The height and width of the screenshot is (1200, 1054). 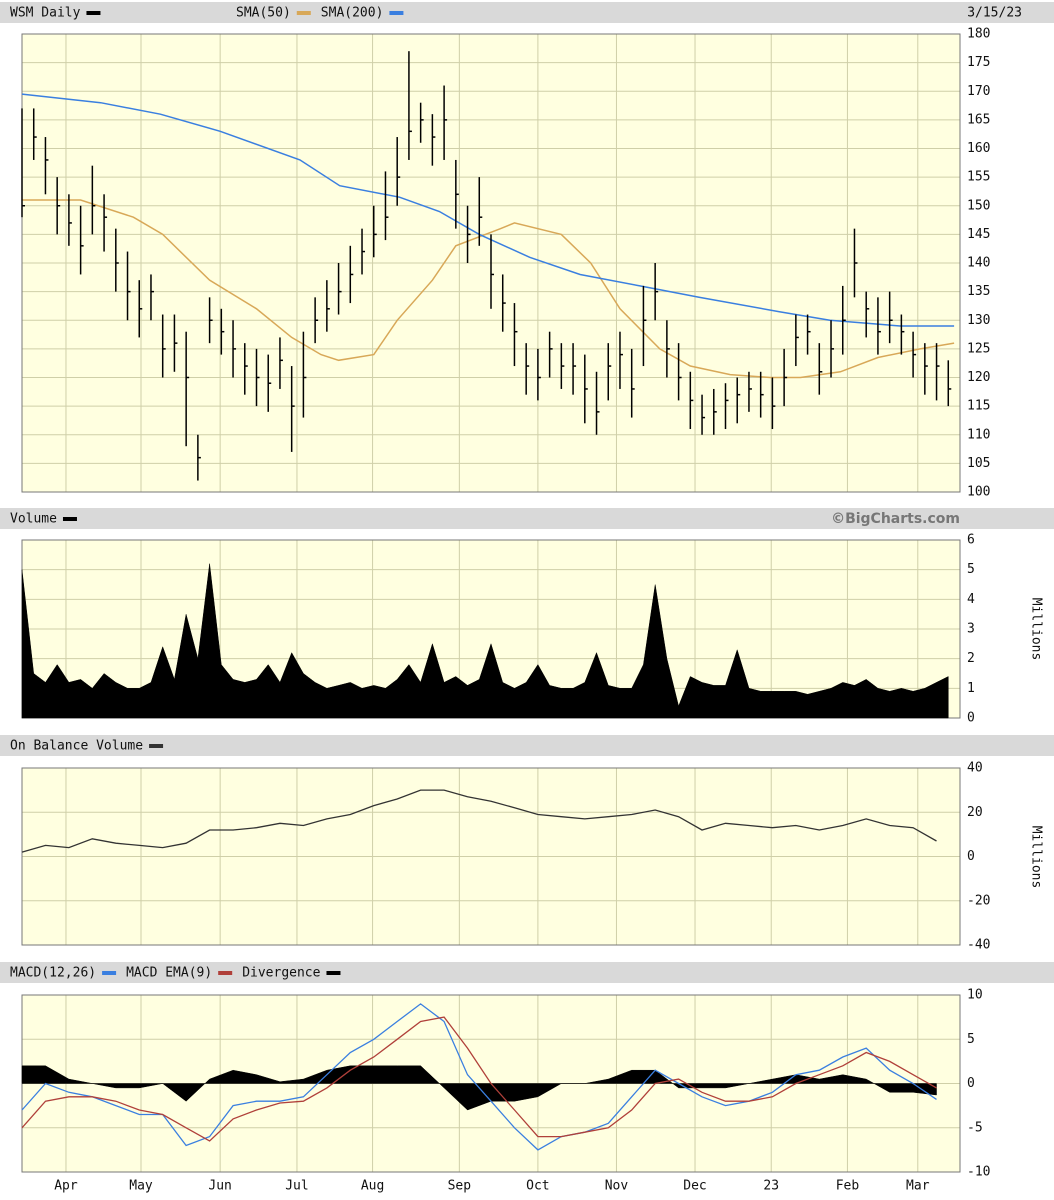 What do you see at coordinates (978, 34) in the screenshot?
I see `y-tick-label: 180` at bounding box center [978, 34].